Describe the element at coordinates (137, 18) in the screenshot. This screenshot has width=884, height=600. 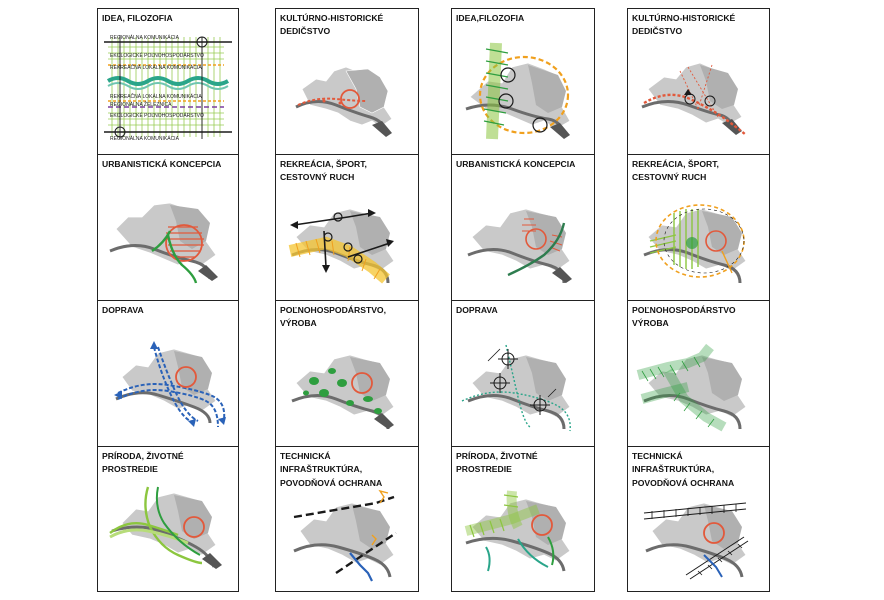
I see `panel-title: IDEA, FILOZOFIA` at that location.